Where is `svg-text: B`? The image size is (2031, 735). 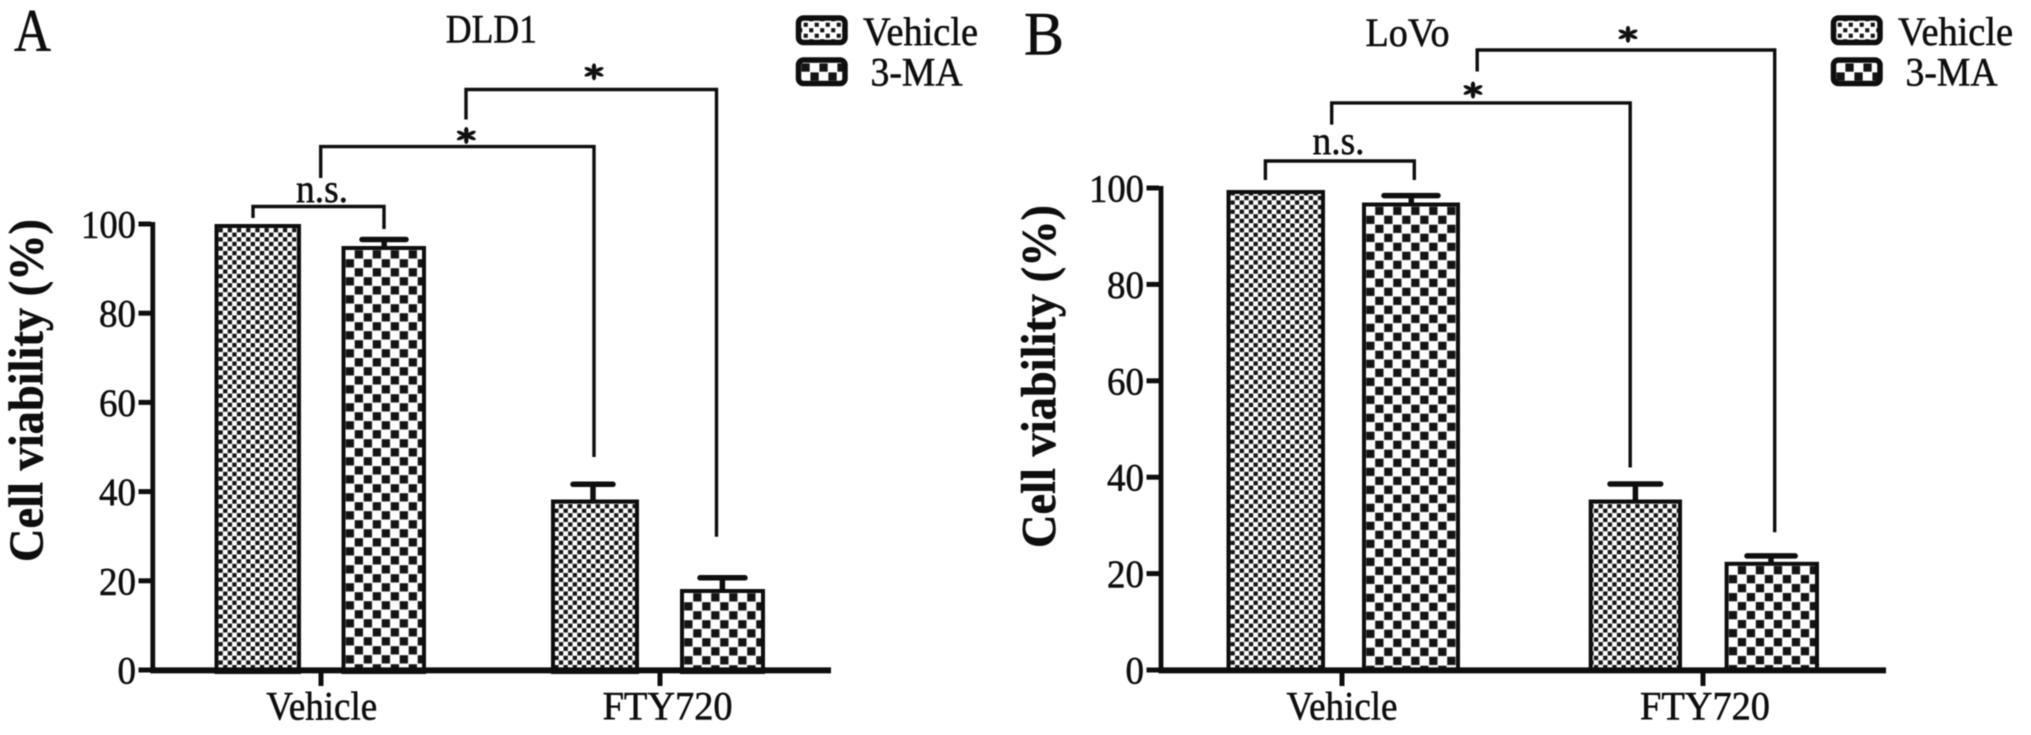
svg-text: B is located at coordinates (1044, 35).